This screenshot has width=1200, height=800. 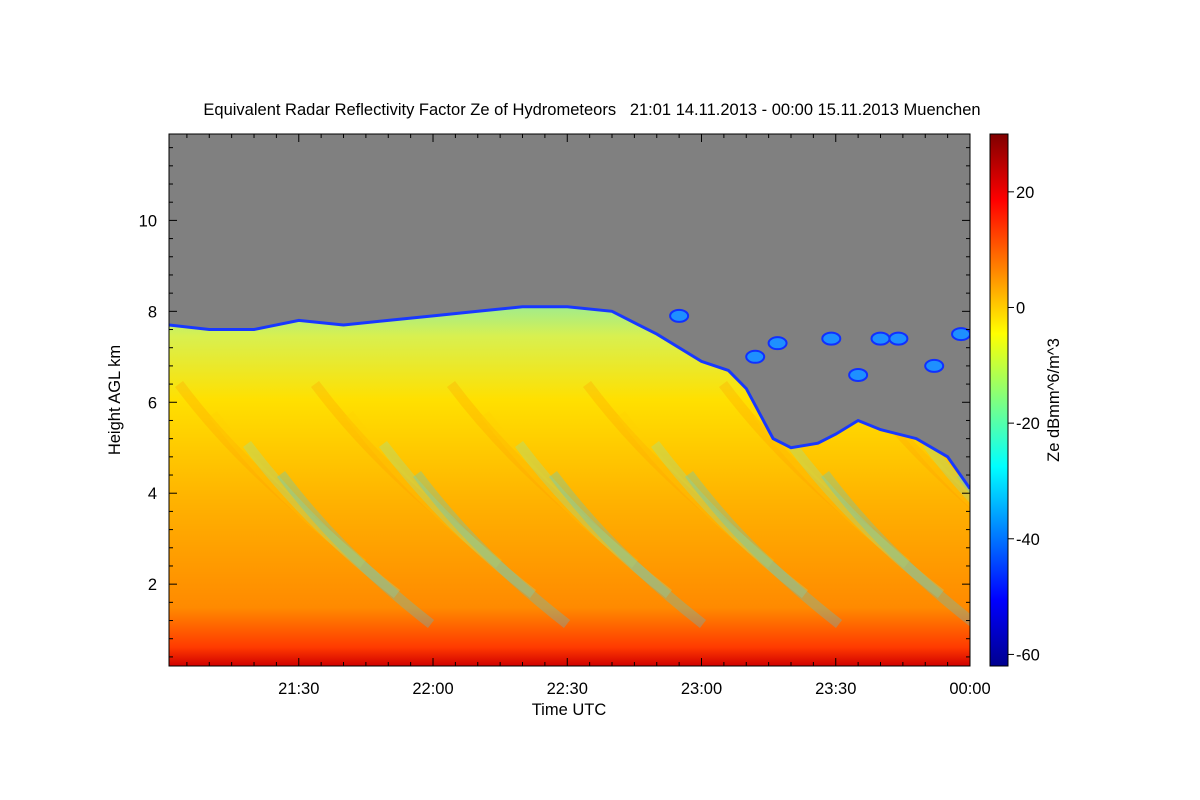 I want to click on colorbar-tick-label: 20, so click(x=1025, y=193).